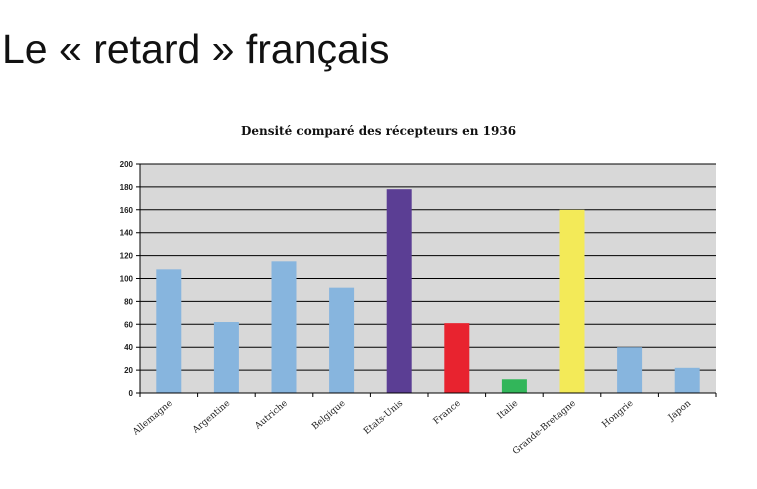  I want to click on x-tick-label: Grande-Bretagne, so click(544, 428).